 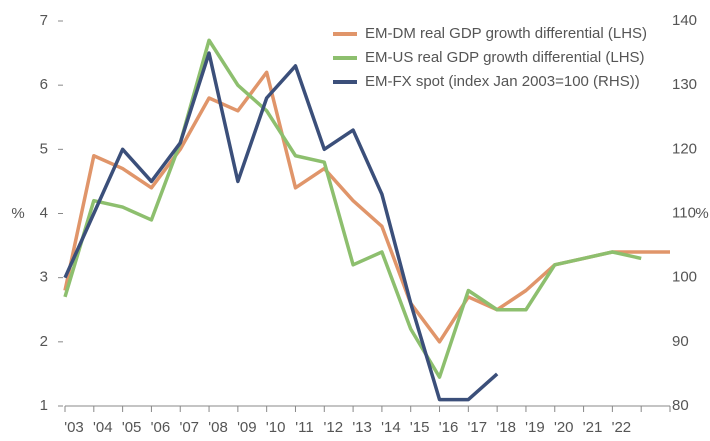 I want to click on x-tick-label: '07, so click(x=189, y=427).